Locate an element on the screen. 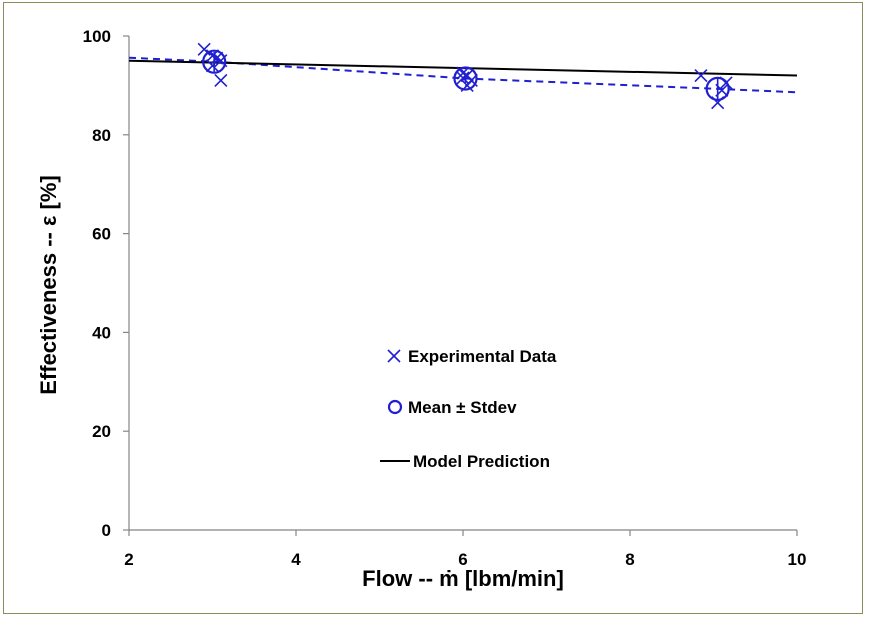 The height and width of the screenshot is (617, 869). x-axis-label: Flow -- ṁ [lbm/min] is located at coordinates (463, 578).